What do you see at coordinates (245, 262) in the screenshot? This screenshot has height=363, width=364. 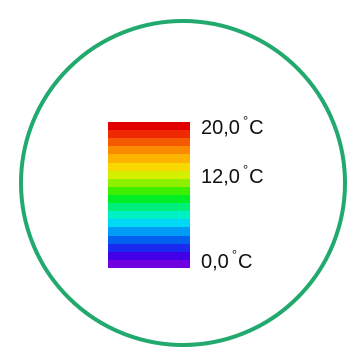 I see `scale-label-min-unit: C` at bounding box center [245, 262].